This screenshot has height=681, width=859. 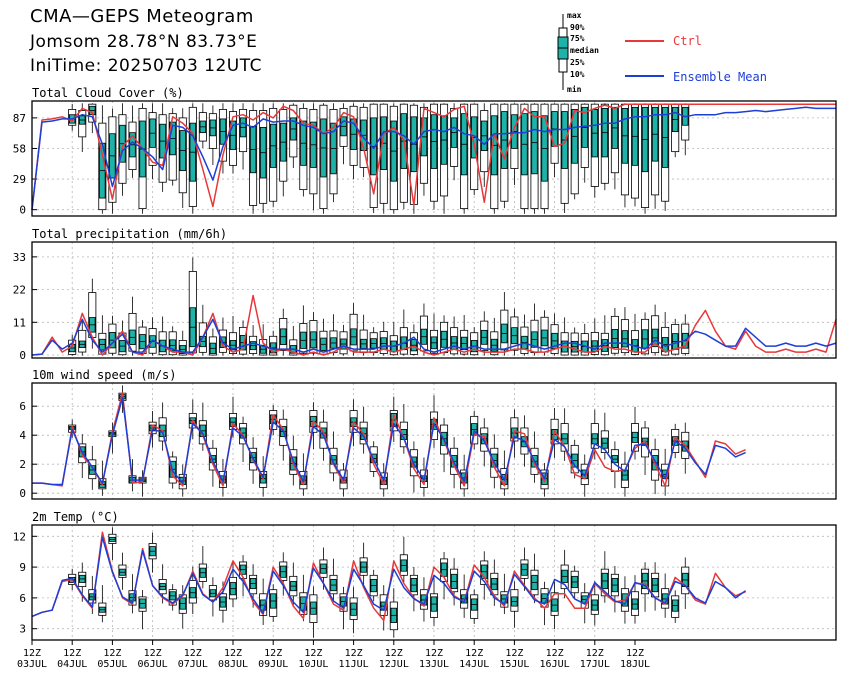 I want to click on x-date-label: 06JUL, so click(x=153, y=664).